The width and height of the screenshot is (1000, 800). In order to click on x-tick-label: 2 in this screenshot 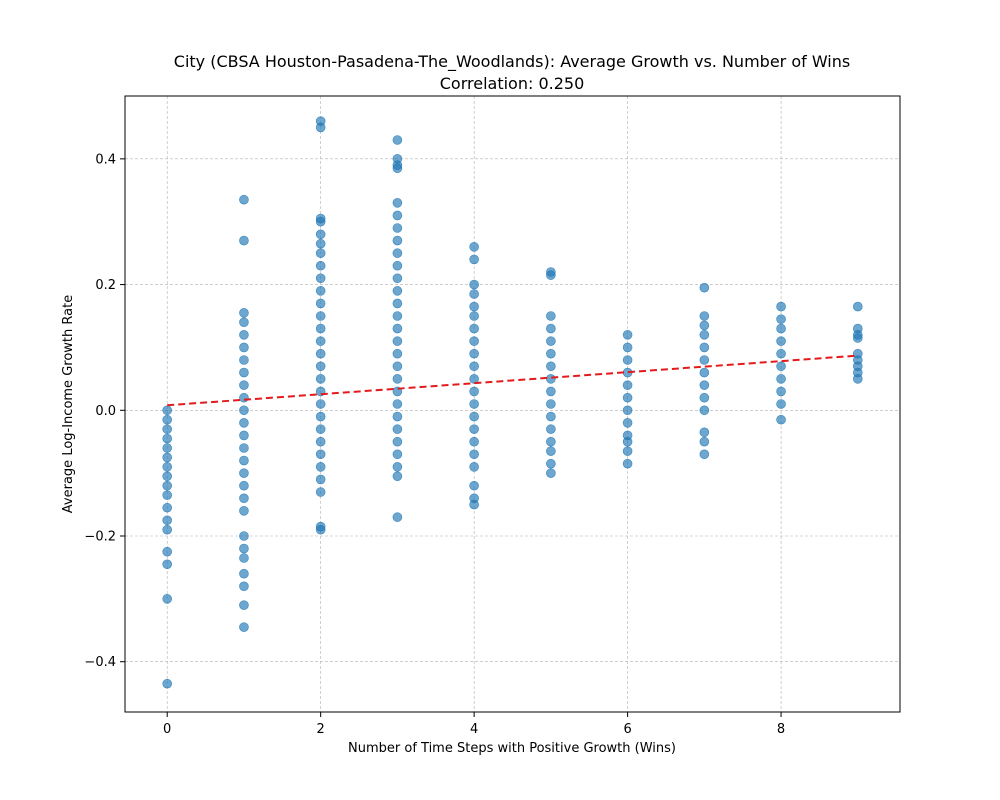, I will do `click(321, 729)`.